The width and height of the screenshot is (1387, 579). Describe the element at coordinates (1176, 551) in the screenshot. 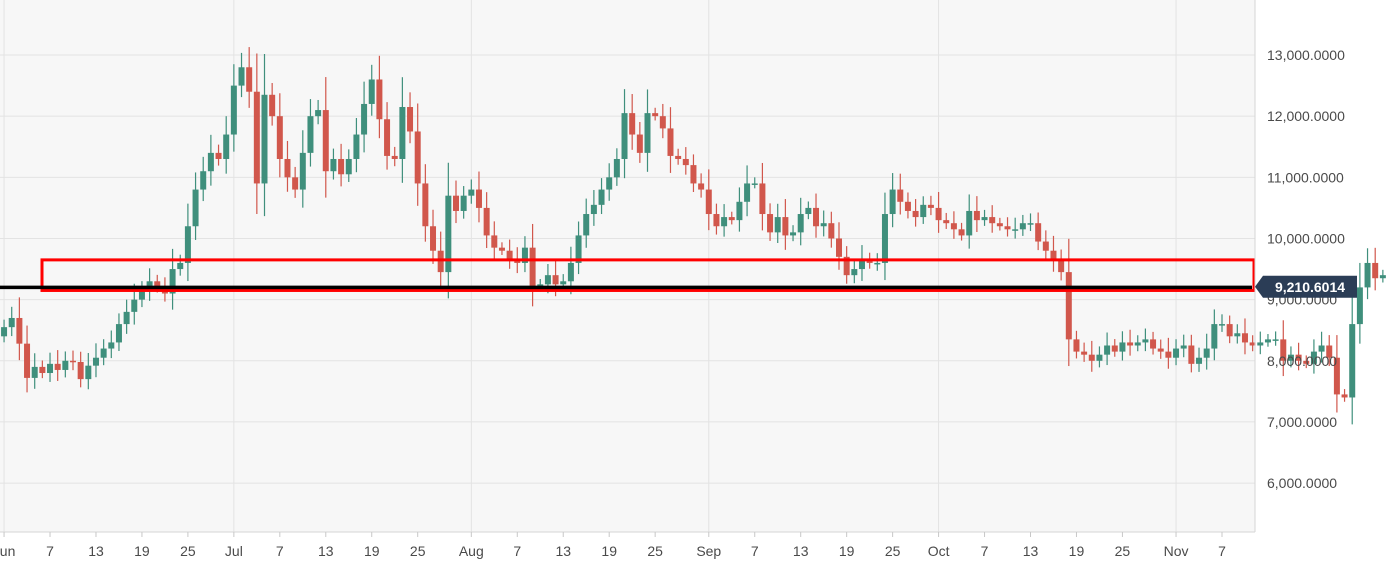

I see `x-tick-label: Nov` at that location.